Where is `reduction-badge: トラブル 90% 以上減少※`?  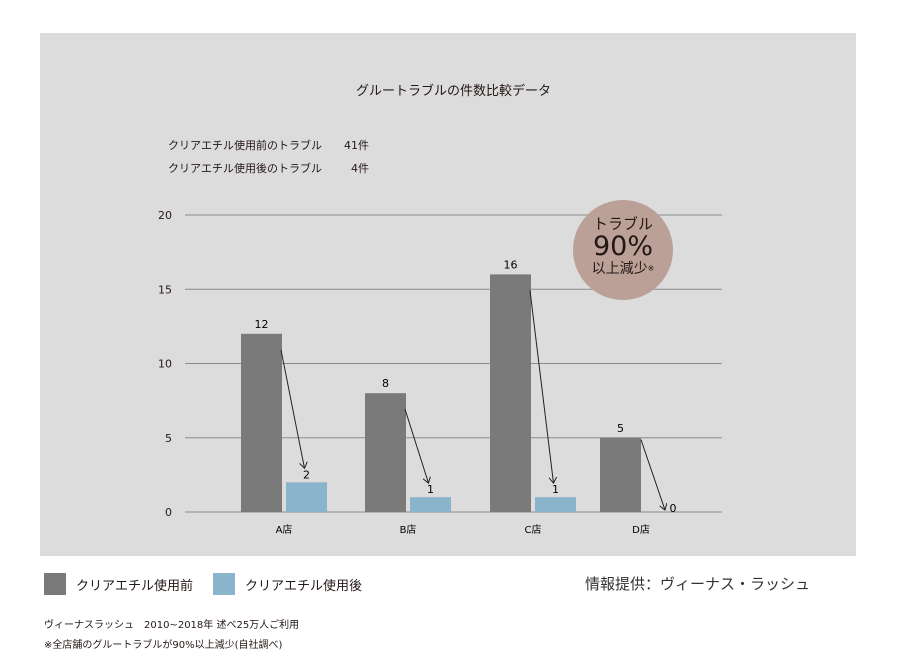
reduction-badge: トラブル 90% 以上減少※ is located at coordinates (623, 250).